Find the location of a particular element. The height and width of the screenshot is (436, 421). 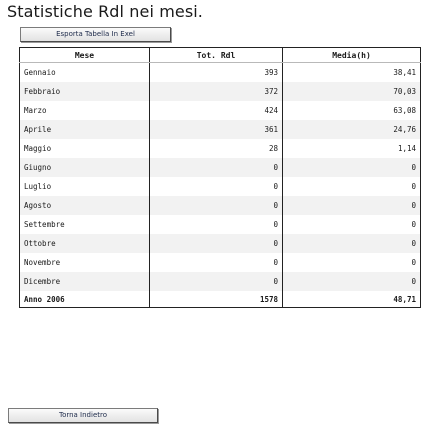

cell-mese: Marzo is located at coordinates (84, 110).